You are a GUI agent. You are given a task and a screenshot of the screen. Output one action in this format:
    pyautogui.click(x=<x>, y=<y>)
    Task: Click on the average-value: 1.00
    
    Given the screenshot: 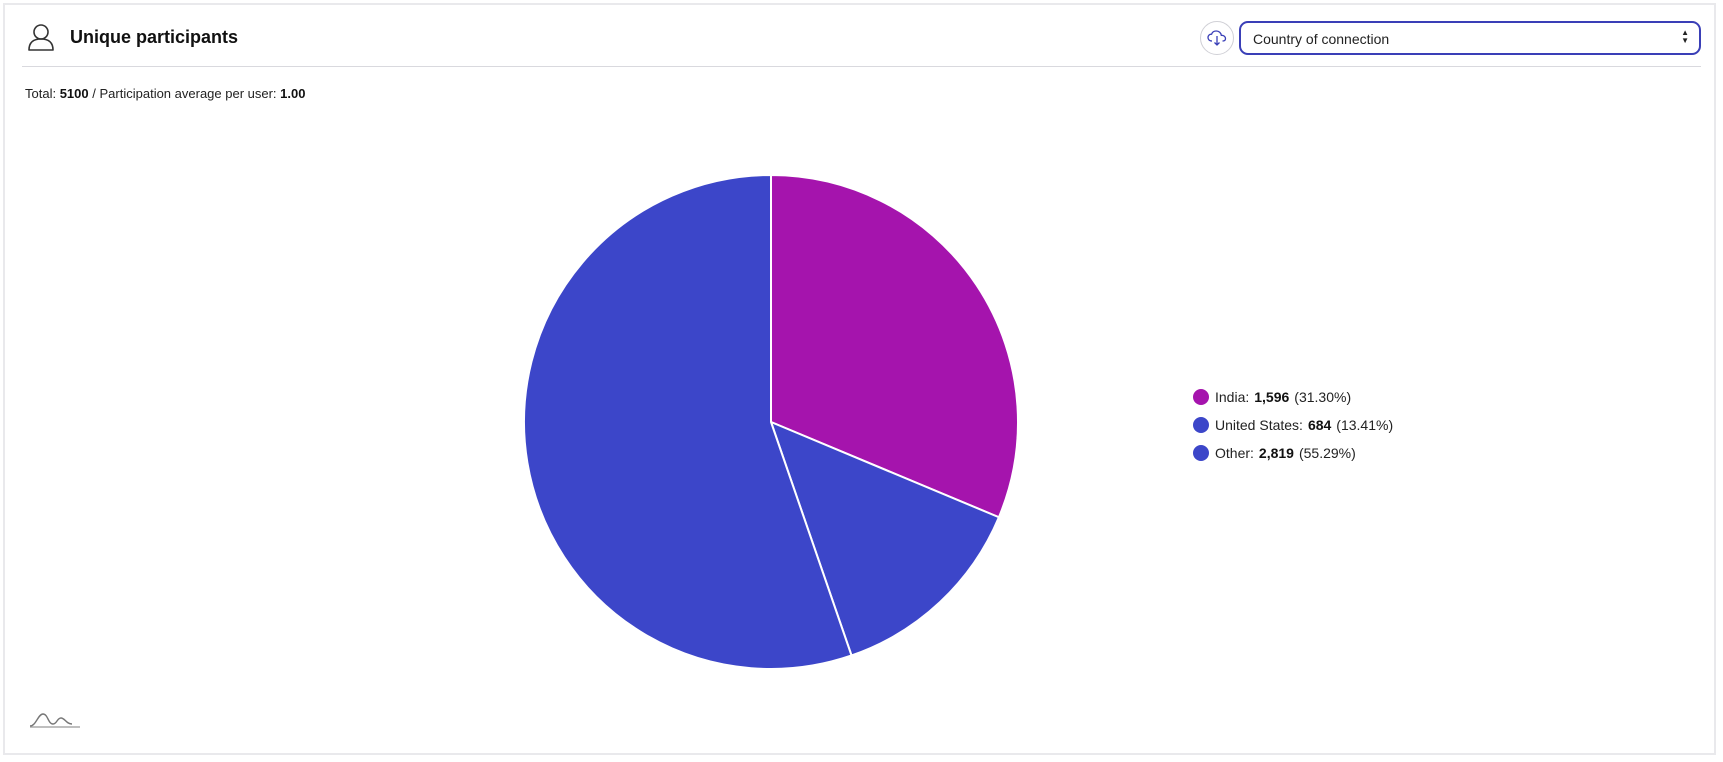 What is the action you would take?
    pyautogui.click(x=293, y=93)
    